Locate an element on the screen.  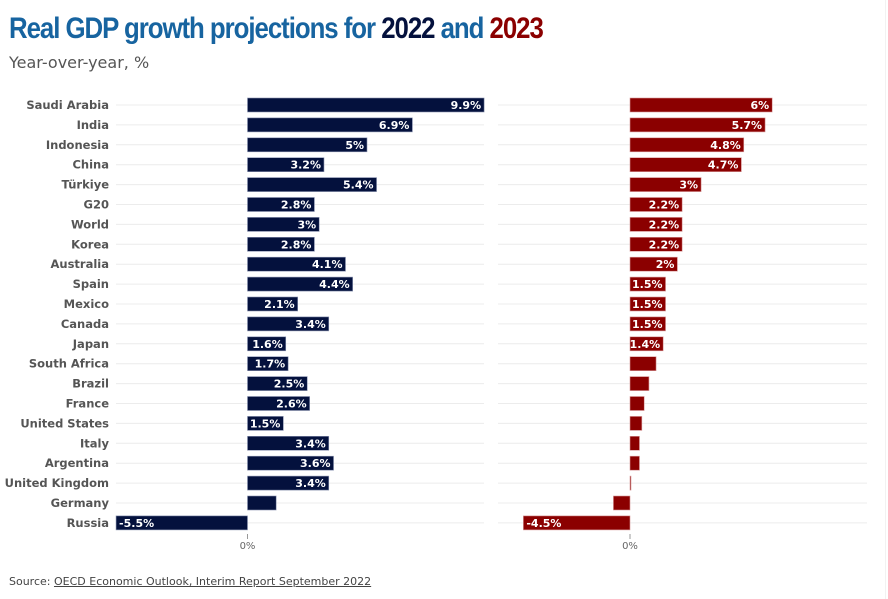
bar-2023-world is located at coordinates (656, 224).